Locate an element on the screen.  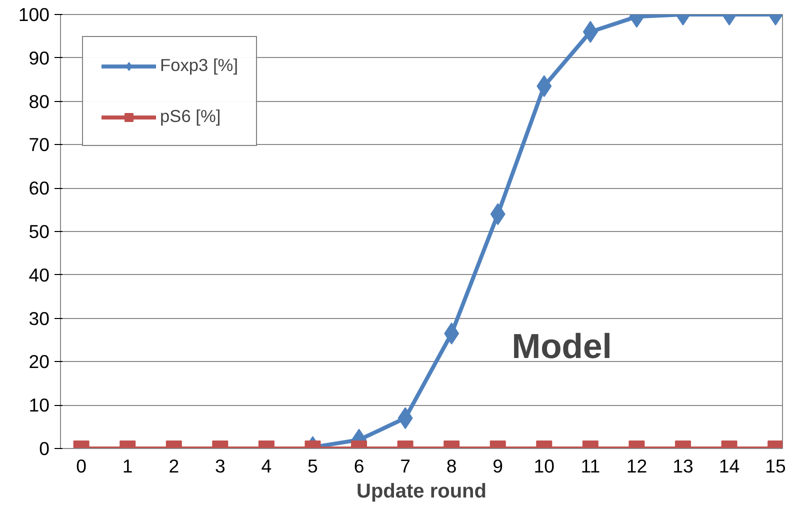
y-tick-label: 50 is located at coordinates (39, 231).